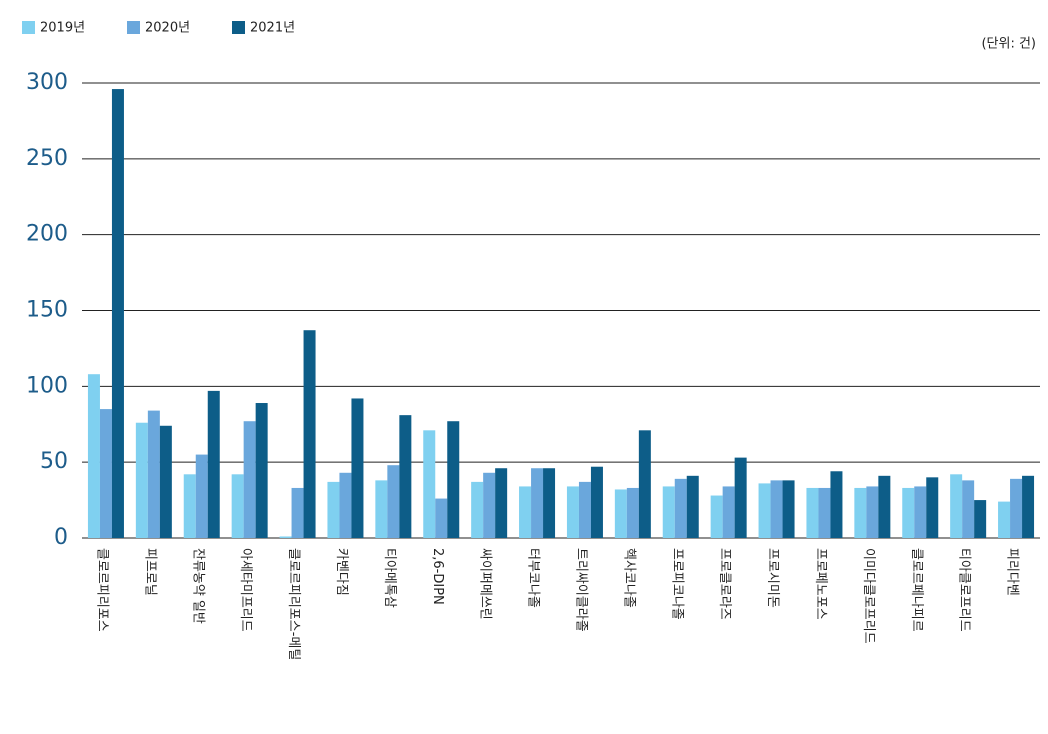  Describe the element at coordinates (149, 572) in the screenshot. I see `x-tick-label: 피프로닐` at that location.